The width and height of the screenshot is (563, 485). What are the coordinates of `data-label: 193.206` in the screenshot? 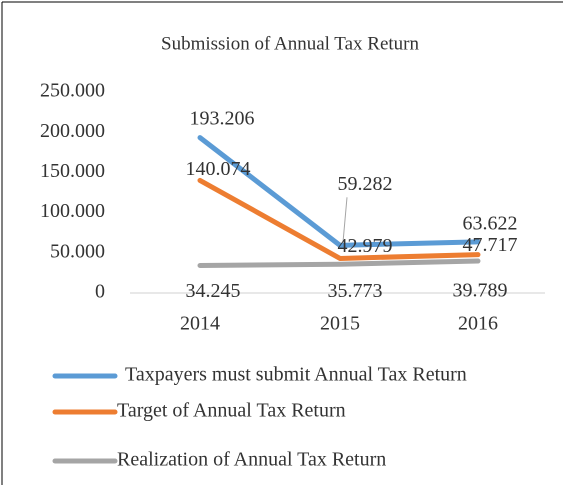 It's located at (222, 118).